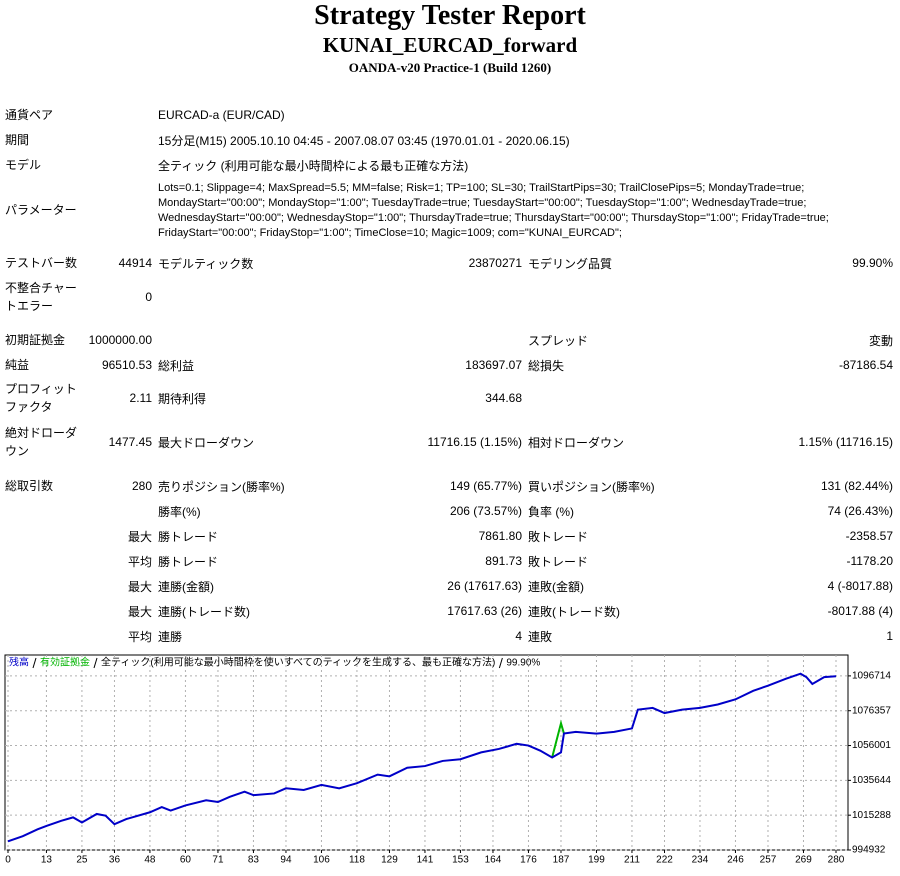 This screenshot has width=900, height=876. Describe the element at coordinates (221, 486) in the screenshot. I see `stat-label2: 売りポジション(勝率%)` at that location.